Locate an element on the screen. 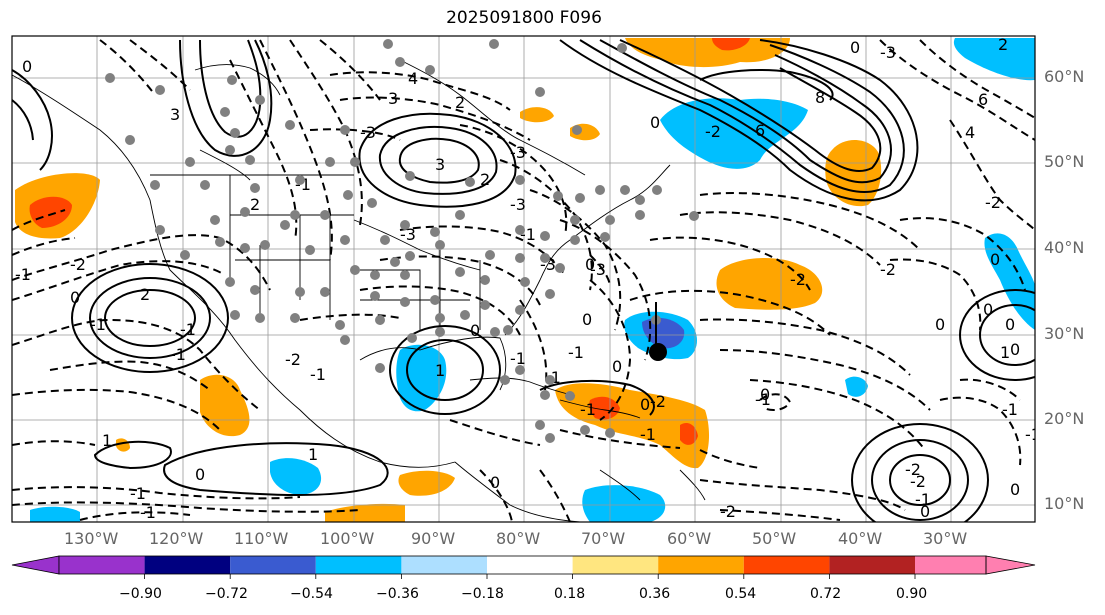 This screenshot has width=1105, height=615. negative-anomaly-south-america is located at coordinates (624, 503).